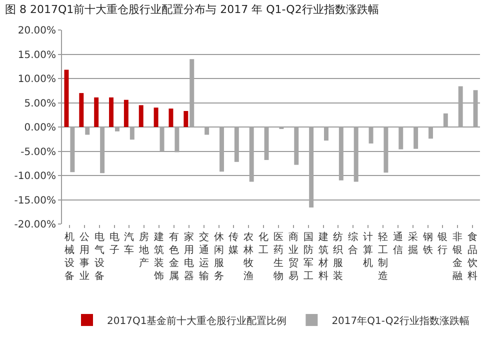 The width and height of the screenshot is (500, 346). Describe the element at coordinates (84, 256) in the screenshot. I see `x-tick-label: 公用事业` at that location.